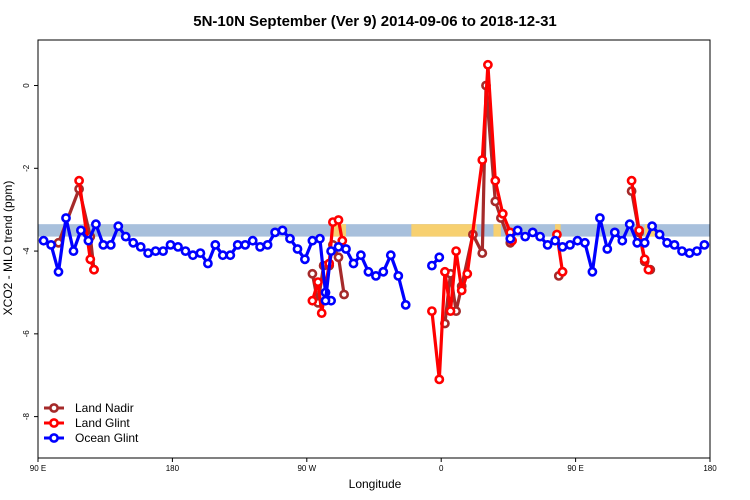 The image size is (750, 500). I want to click on x-axis-label: Longitude, so click(375, 484).